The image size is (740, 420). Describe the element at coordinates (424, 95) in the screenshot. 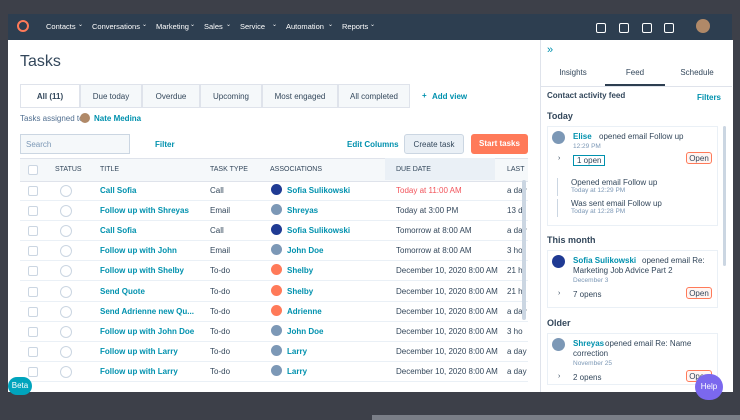

I see `add-view-plus: +` at that location.